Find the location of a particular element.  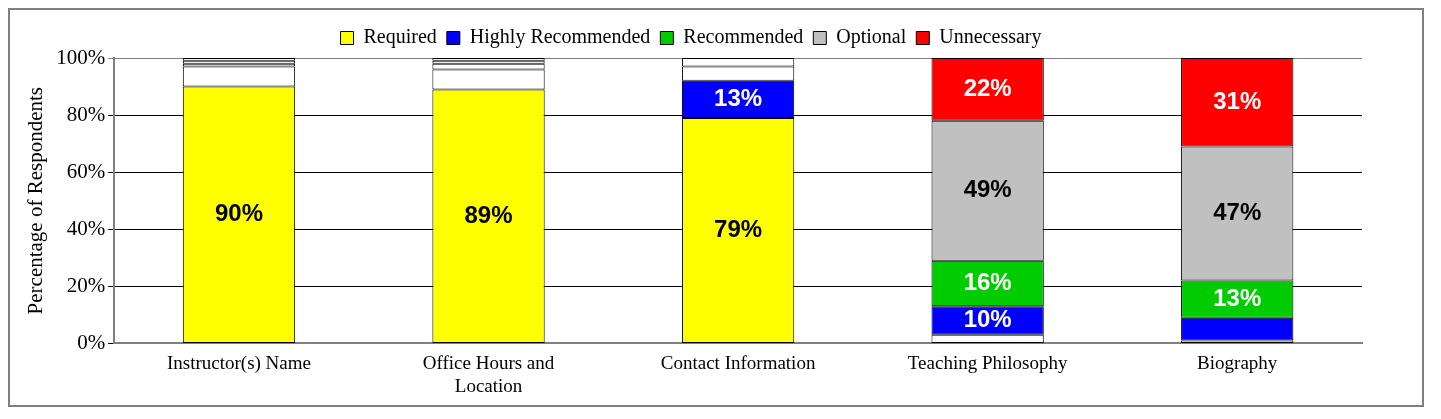

y-axis-title: Percentage of Respondents is located at coordinates (35, 200).